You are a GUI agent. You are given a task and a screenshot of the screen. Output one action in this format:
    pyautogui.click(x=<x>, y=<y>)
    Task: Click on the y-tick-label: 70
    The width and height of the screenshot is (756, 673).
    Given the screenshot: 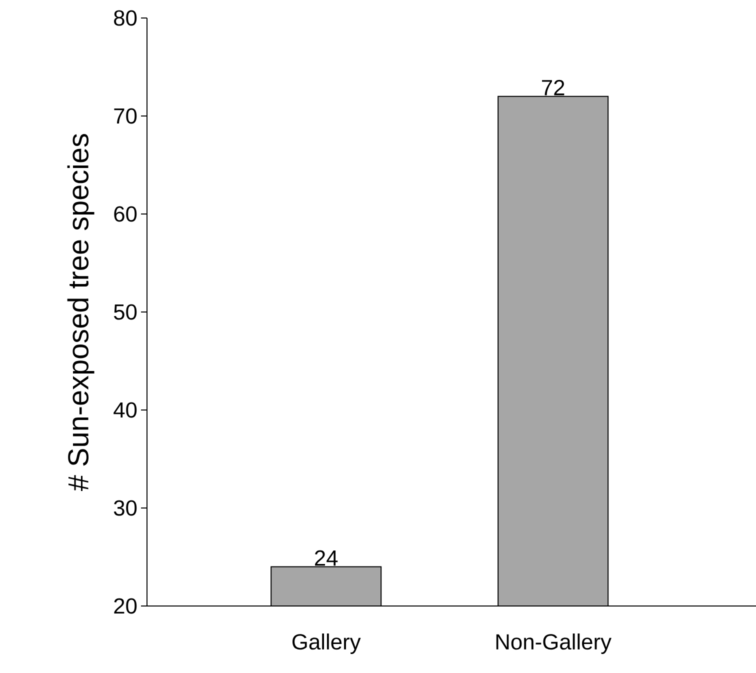 What is the action you would take?
    pyautogui.click(x=125, y=116)
    